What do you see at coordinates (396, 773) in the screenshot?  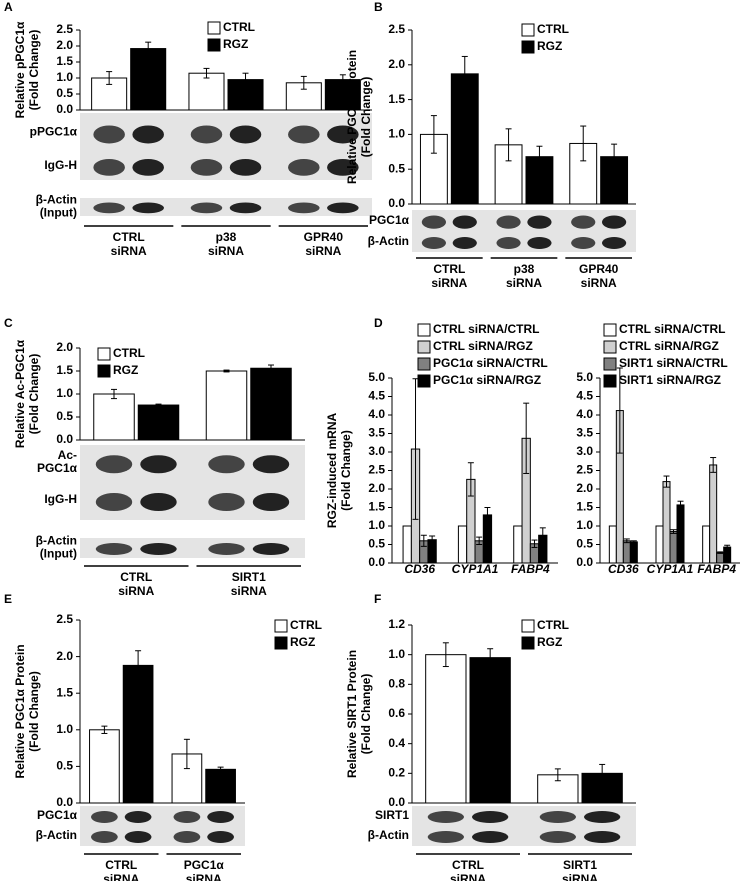 I see `y-tick-label: 0.2` at bounding box center [396, 773].